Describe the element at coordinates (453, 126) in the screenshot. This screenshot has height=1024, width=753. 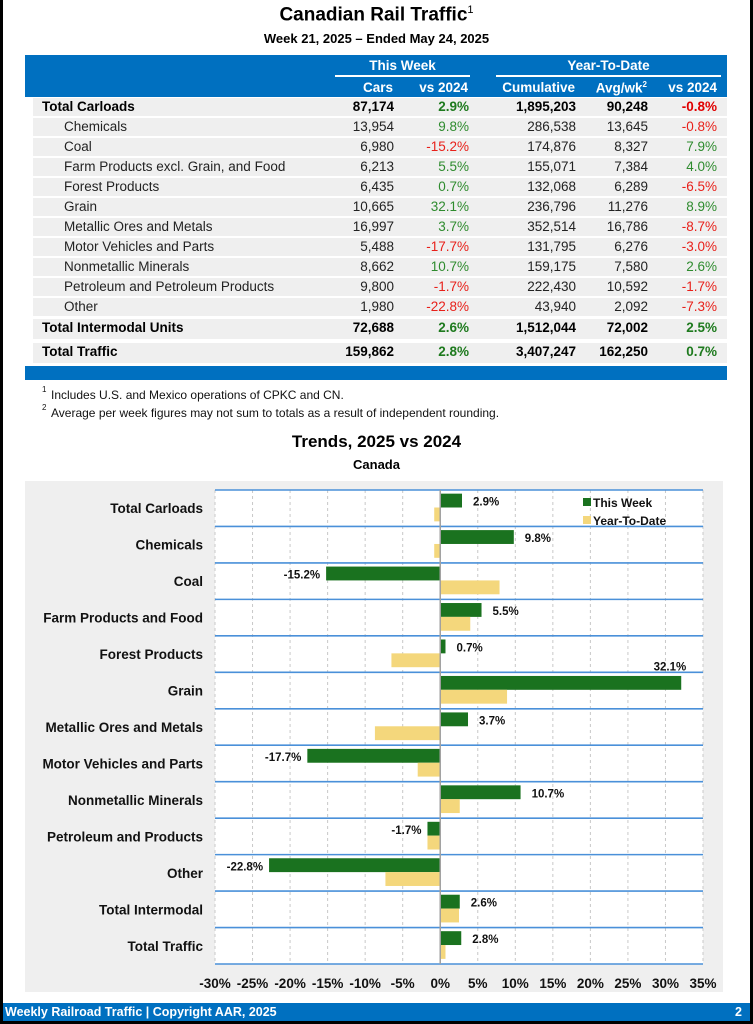
I see `cell-vs-week: 9.8%` at that location.